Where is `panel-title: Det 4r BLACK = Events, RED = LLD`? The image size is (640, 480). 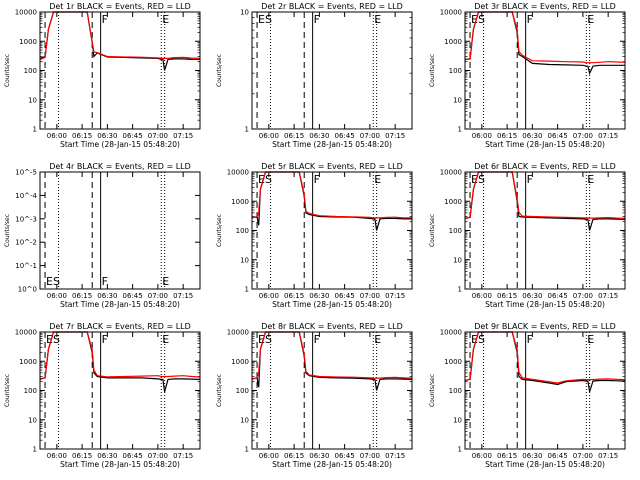 panel-title: Det 4r BLACK = Events, RED = LLD is located at coordinates (120, 166).